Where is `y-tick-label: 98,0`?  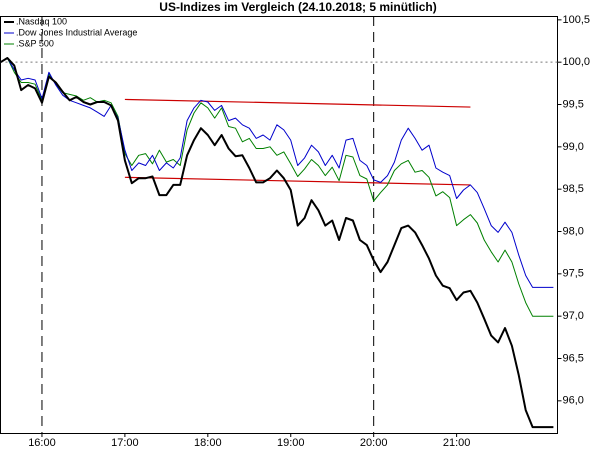
y-tick-label: 98,0 is located at coordinates (573, 231).